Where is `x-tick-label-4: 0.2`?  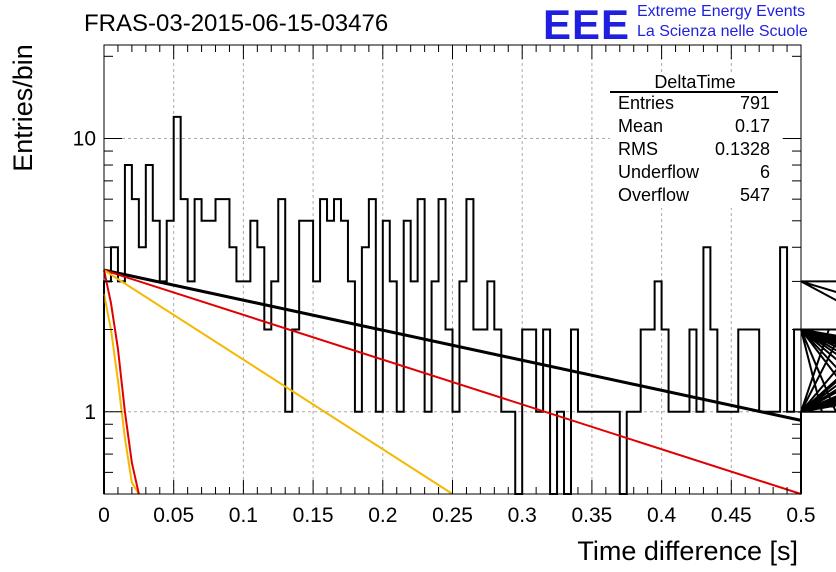 x-tick-label-4: 0.2 is located at coordinates (382, 515).